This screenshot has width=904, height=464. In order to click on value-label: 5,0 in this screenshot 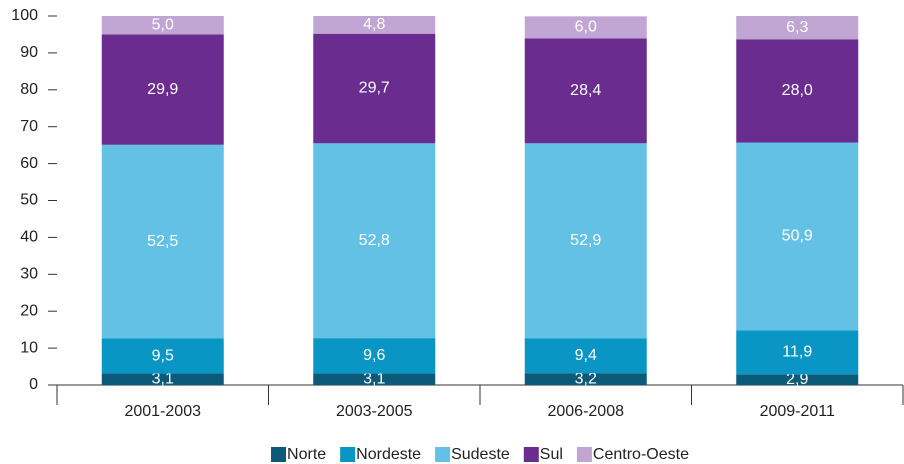, I will do `click(163, 24)`.